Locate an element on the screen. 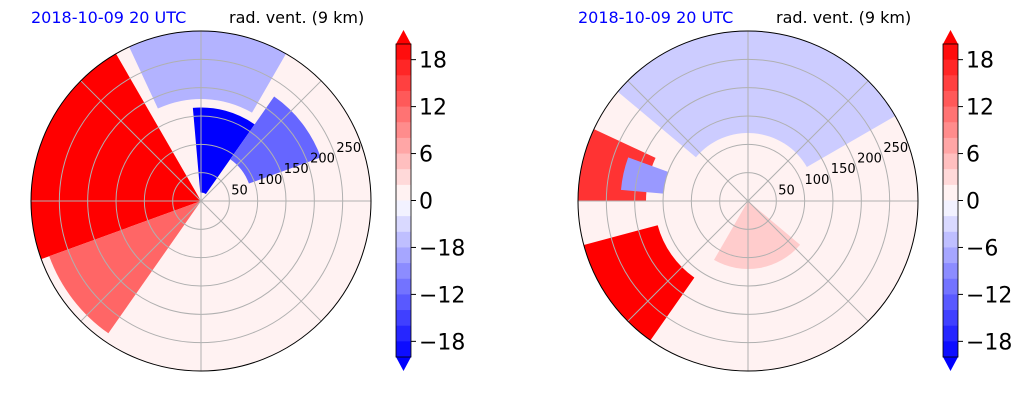  colorbar: 18 12 6 0 −18 −12 −18 is located at coordinates (430, 200).